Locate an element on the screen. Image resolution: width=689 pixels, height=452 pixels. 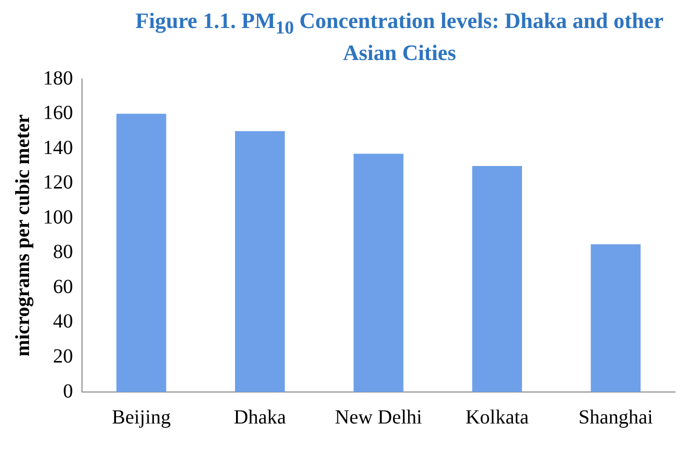
y-tick-label: 0 is located at coordinates (68, 391).